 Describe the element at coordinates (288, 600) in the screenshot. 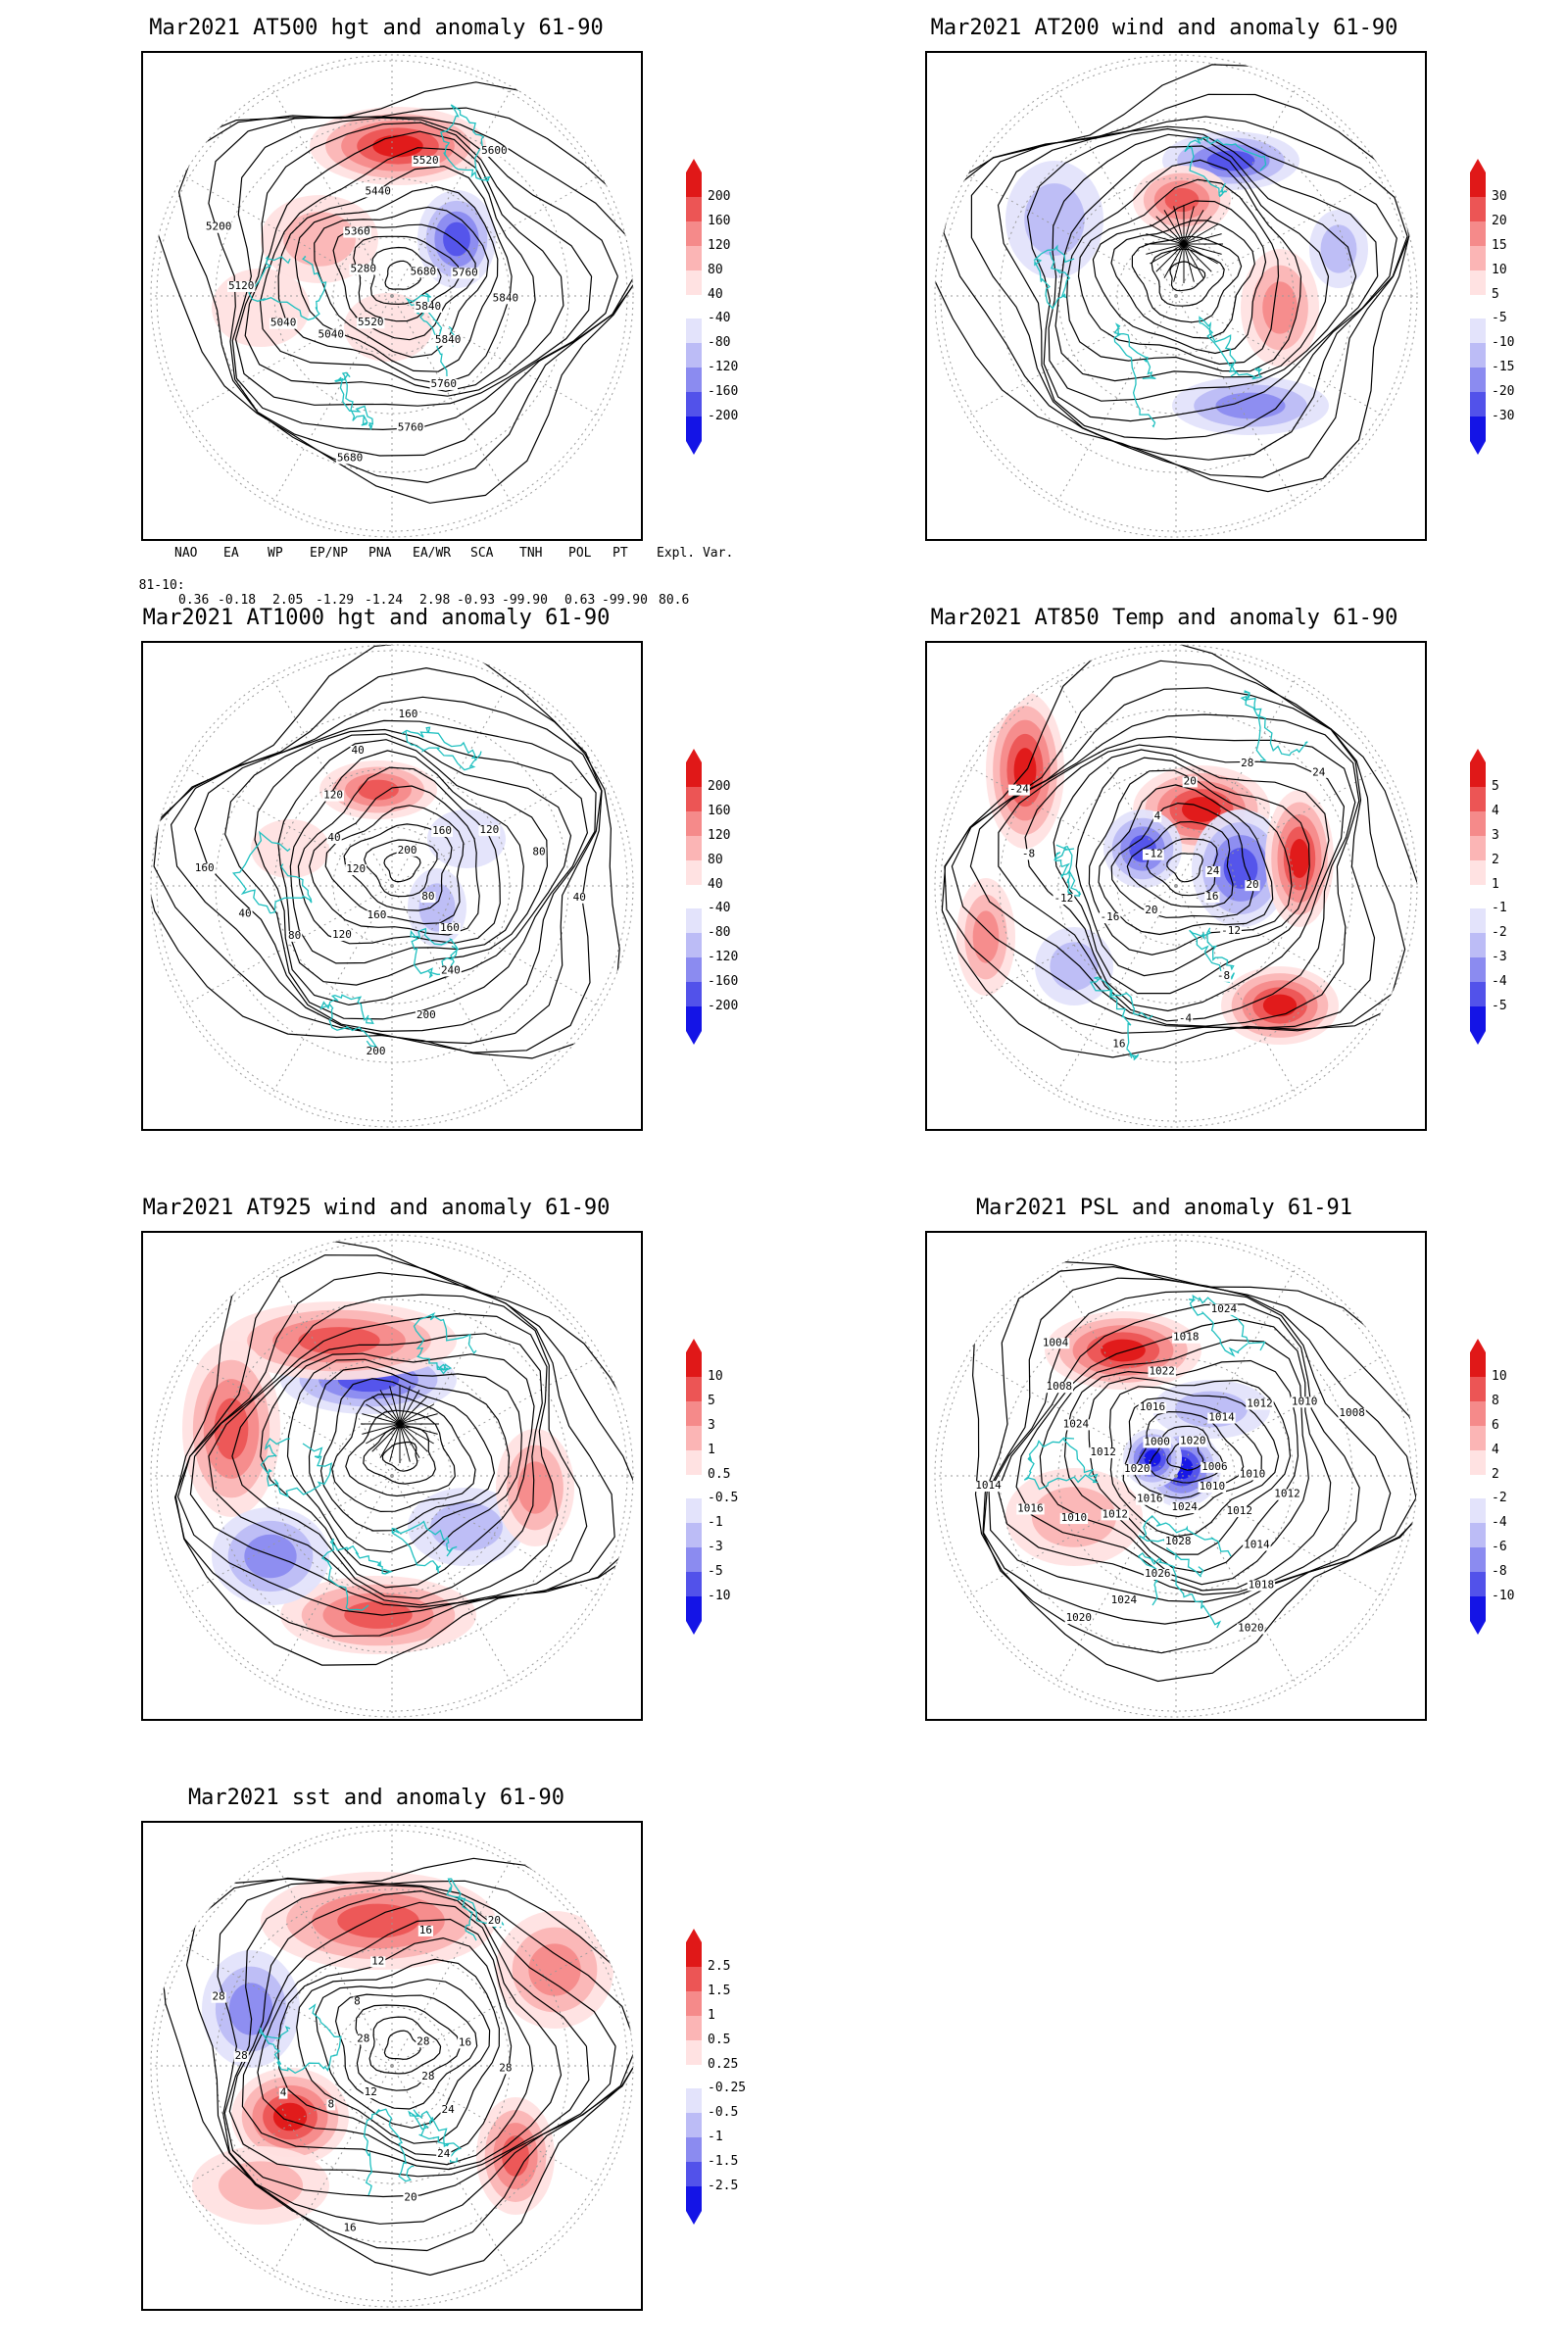

I see `index-value-2: 2.05` at that location.